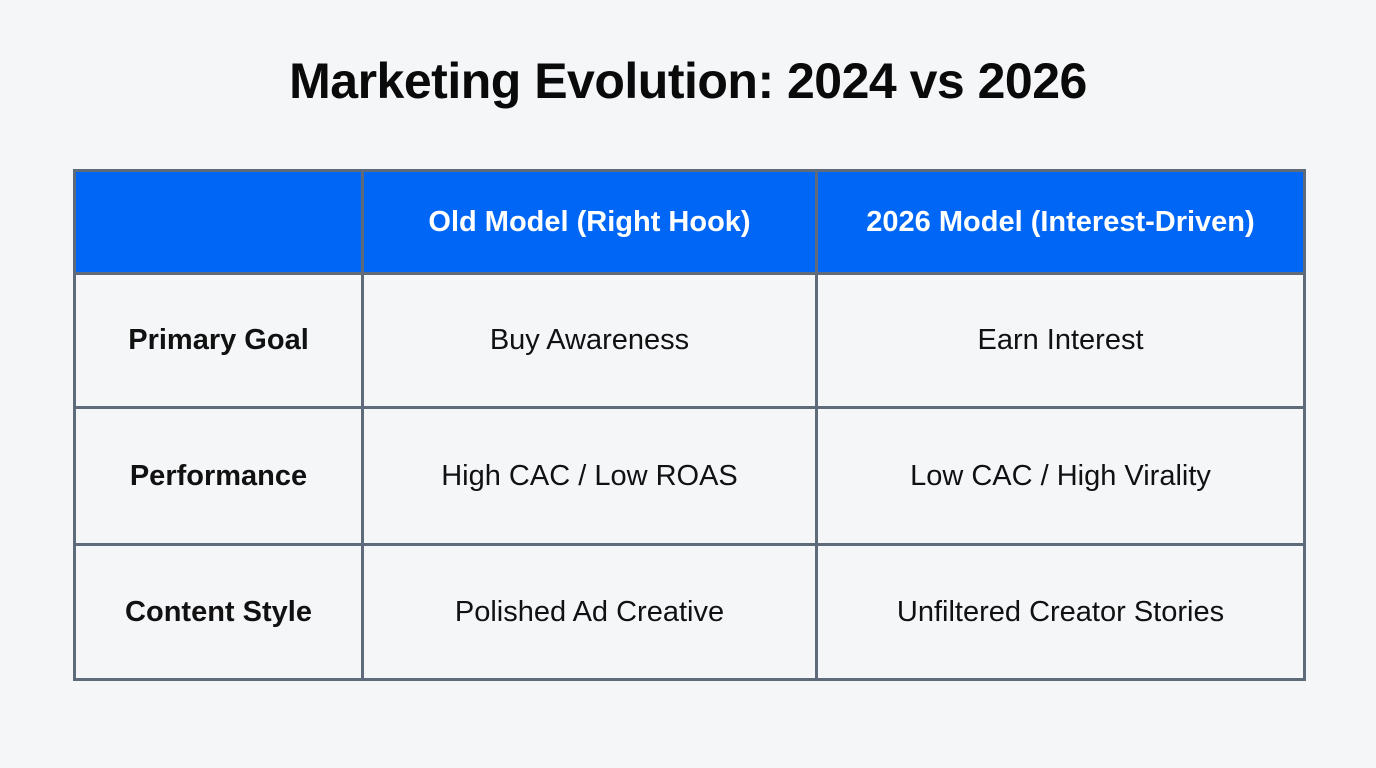 This screenshot has height=768, width=1376. Describe the element at coordinates (1060, 340) in the screenshot. I see `cell-new: Earn Interest` at that location.